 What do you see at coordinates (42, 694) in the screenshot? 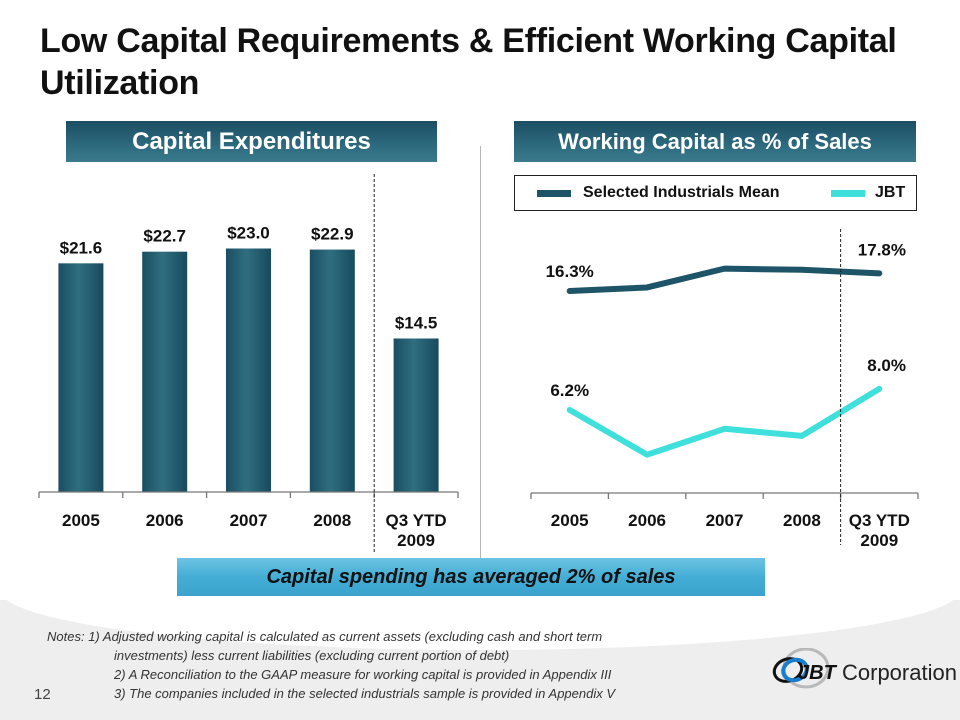
I see `page-number: 12` at bounding box center [42, 694].